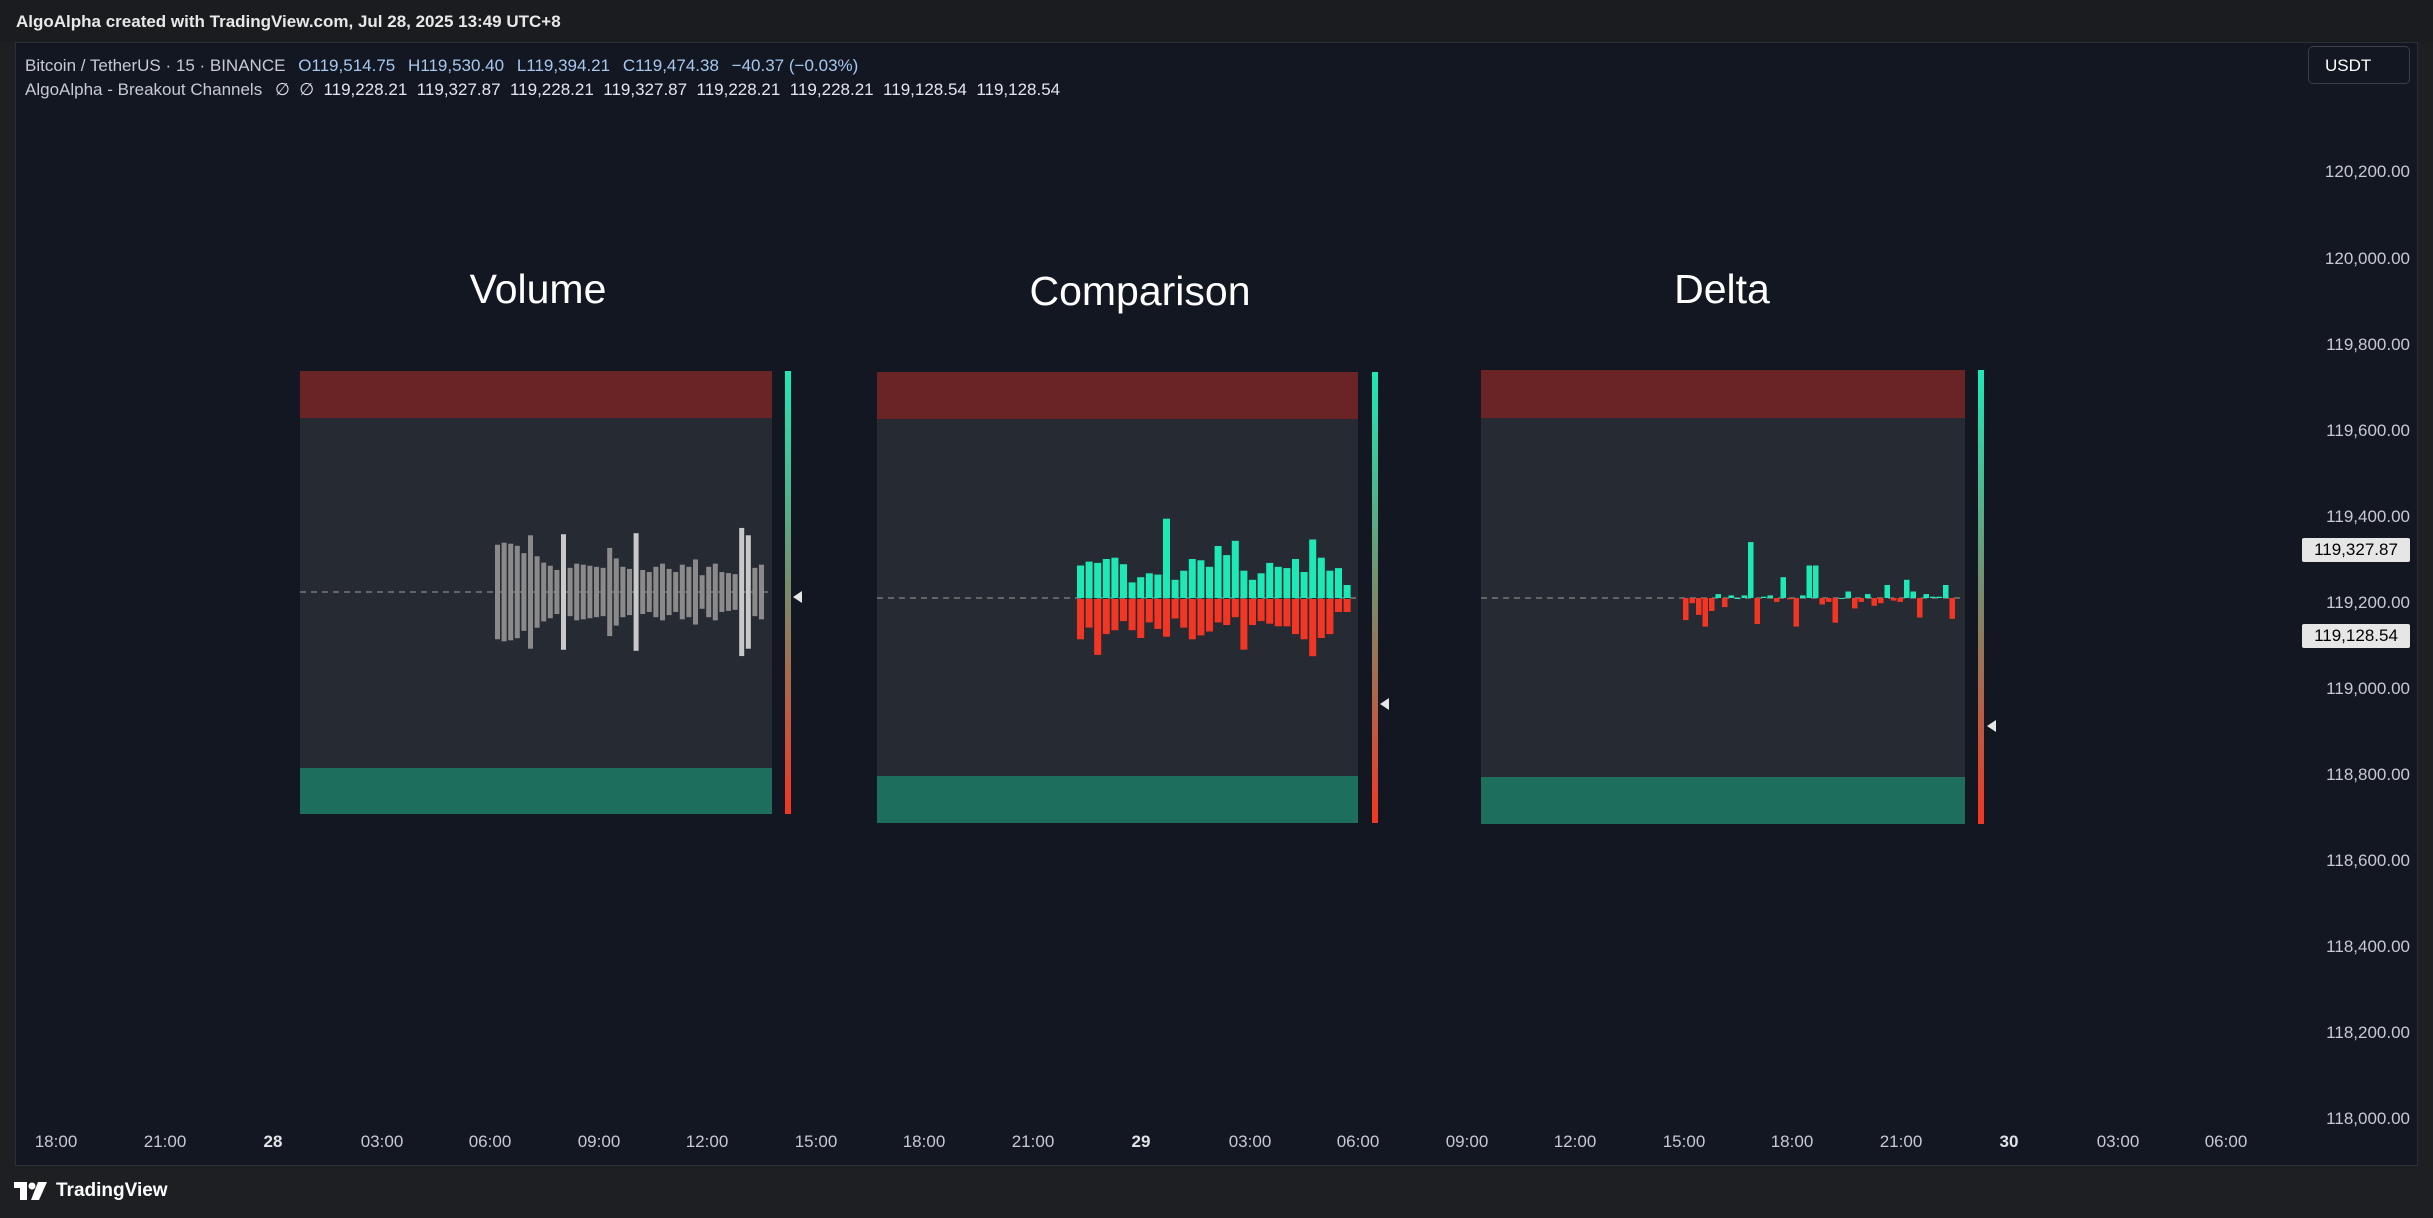 Image resolution: width=2433 pixels, height=1218 pixels. I want to click on tradingview-logo-icon, so click(30, 1191).